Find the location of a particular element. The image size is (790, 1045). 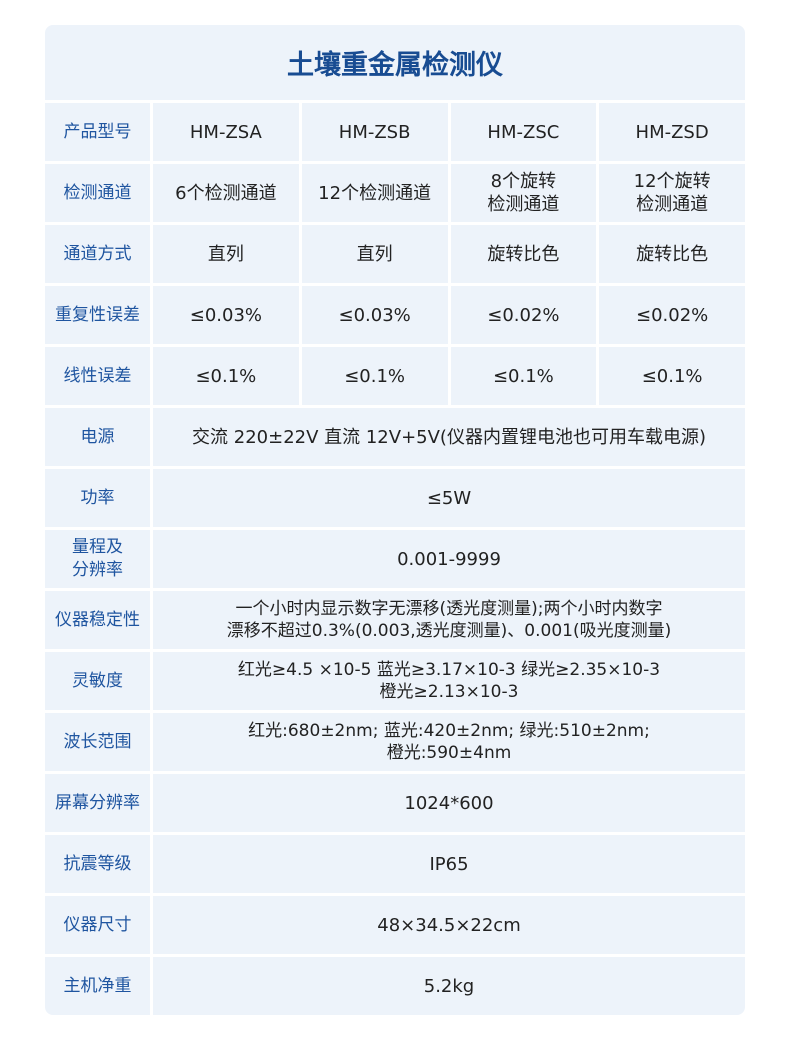

row-label: 检测通道 is located at coordinates (97, 193).